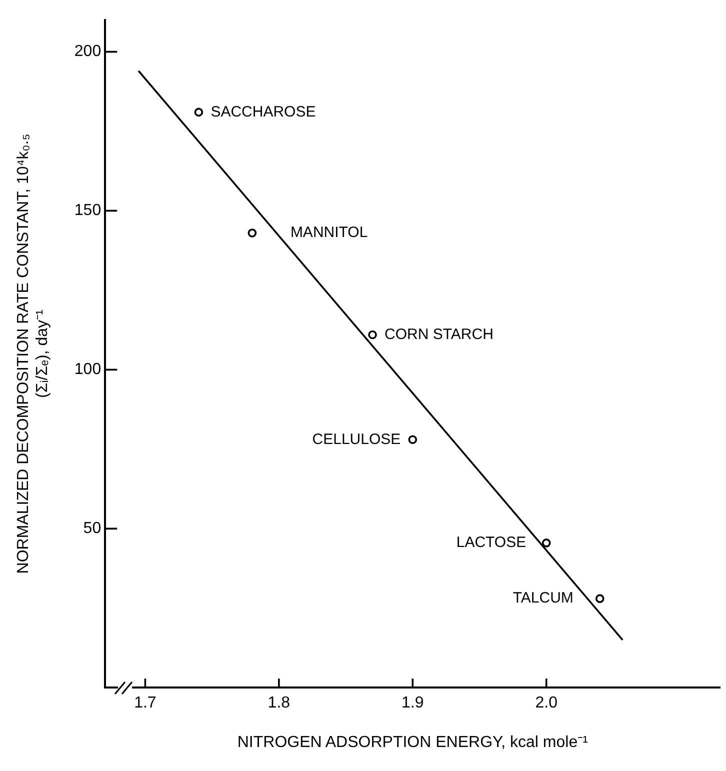  Describe the element at coordinates (546, 703) in the screenshot. I see `x-tick-label: 2.0` at that location.